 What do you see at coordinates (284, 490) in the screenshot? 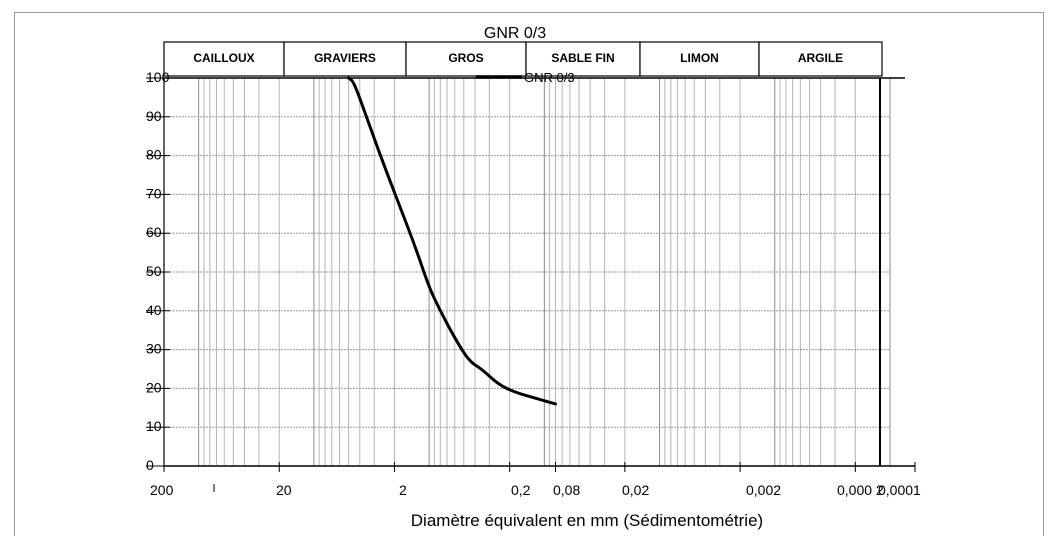
I see `x-tick-label: 20` at bounding box center [284, 490].